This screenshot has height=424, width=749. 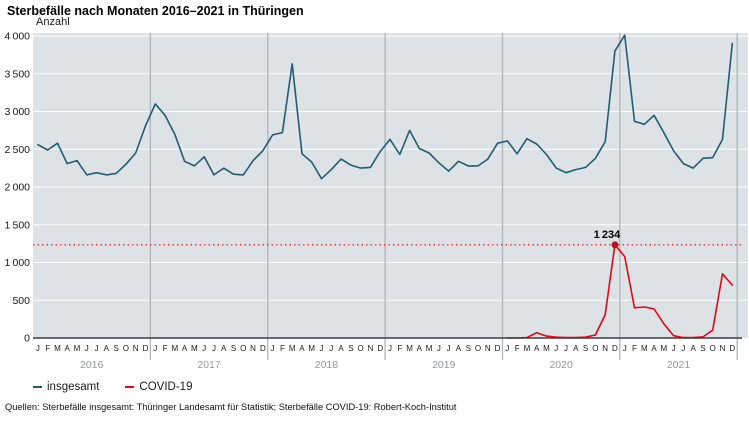 I want to click on legend-item-insgesamt: insgesamt, so click(x=66, y=387).